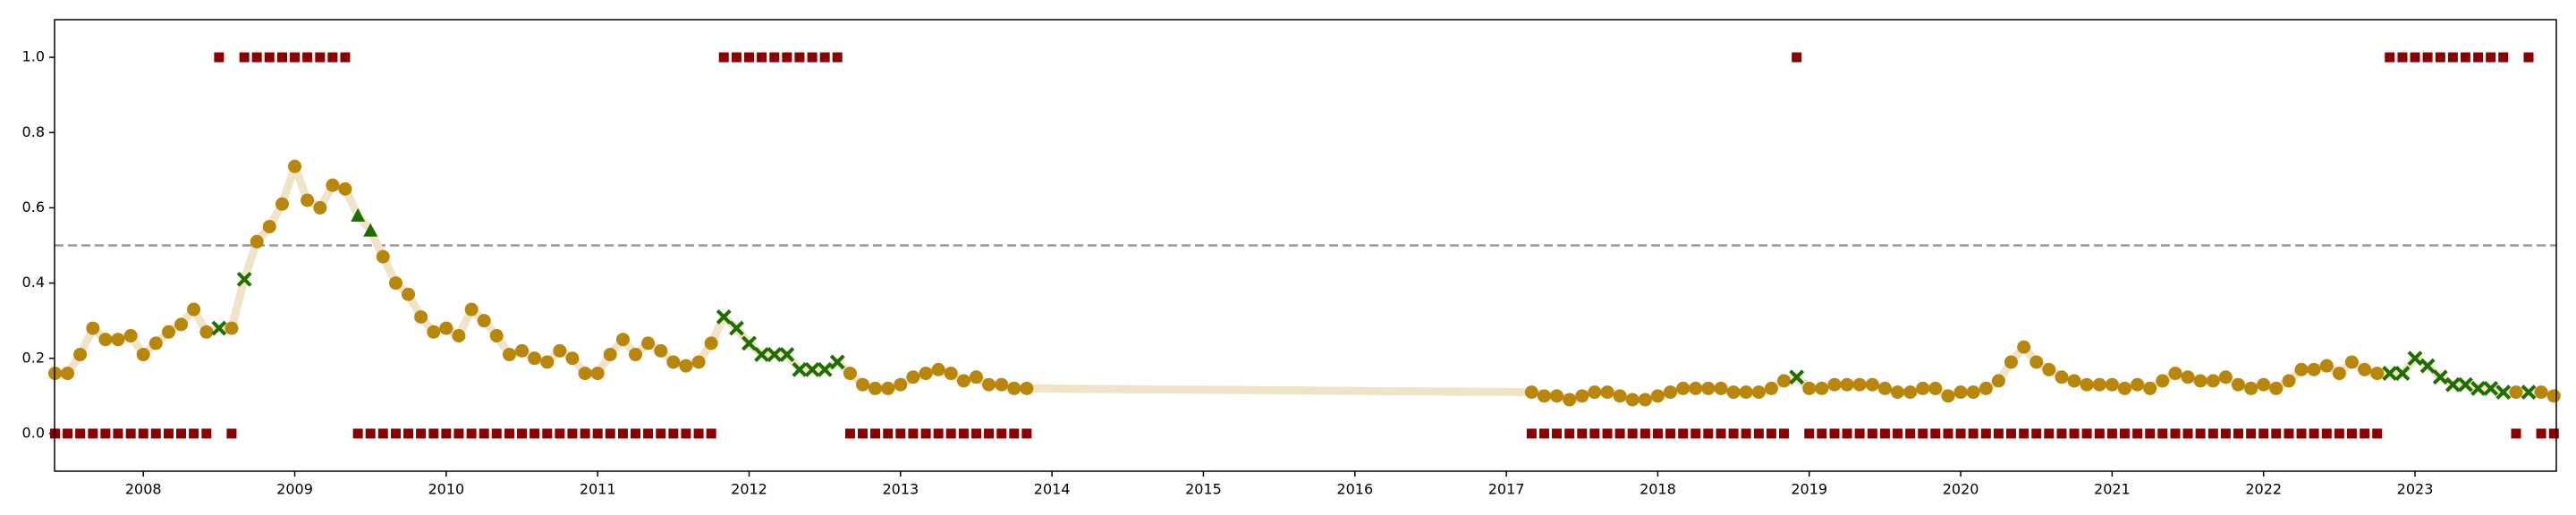 The image size is (2576, 515). What do you see at coordinates (2263, 490) in the screenshot?
I see `x-tick-label: 2022` at bounding box center [2263, 490].